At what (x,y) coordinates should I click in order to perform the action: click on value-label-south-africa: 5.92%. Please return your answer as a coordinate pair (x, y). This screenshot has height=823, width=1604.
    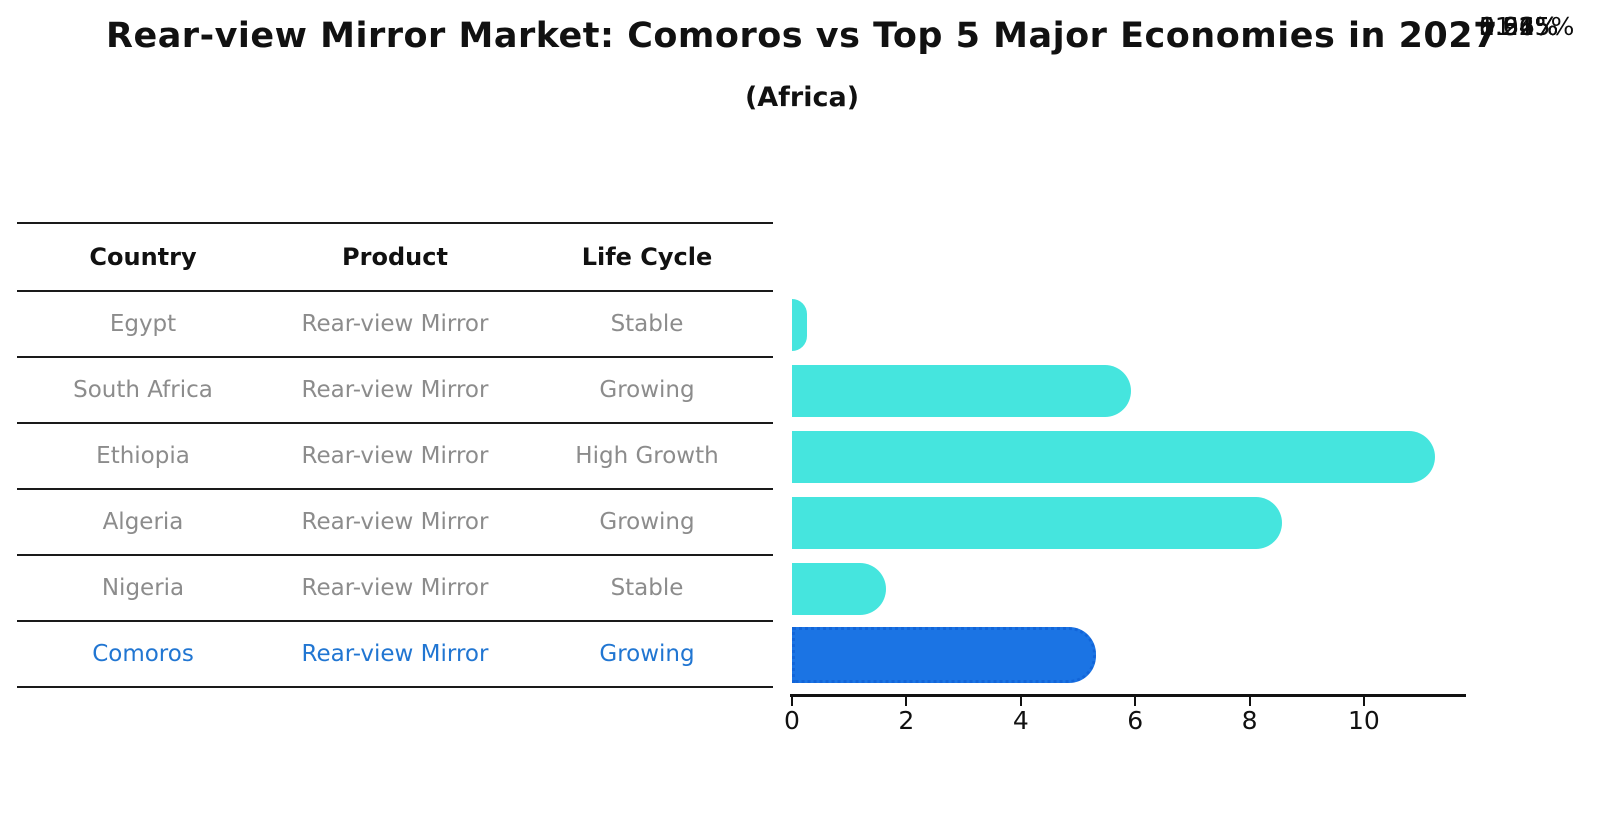
    Looking at the image, I should click on (1519, 26).